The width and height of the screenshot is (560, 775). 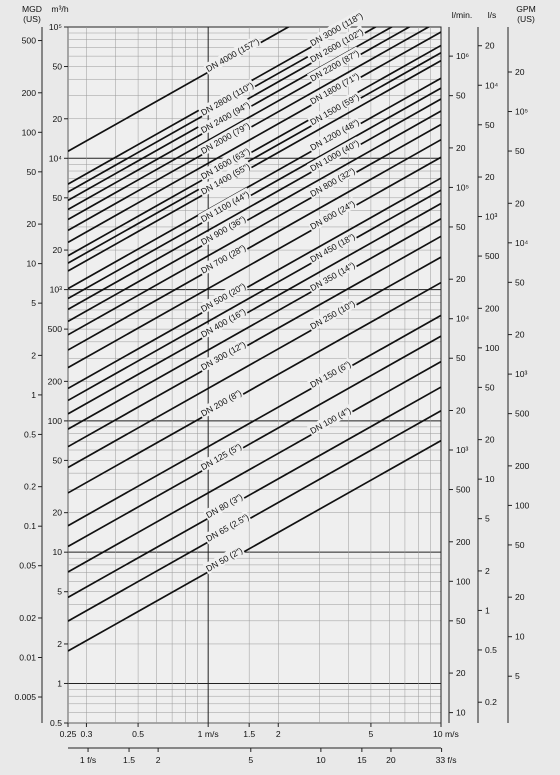 I want to click on lmin-tick-label: 500, so click(x=463, y=490).